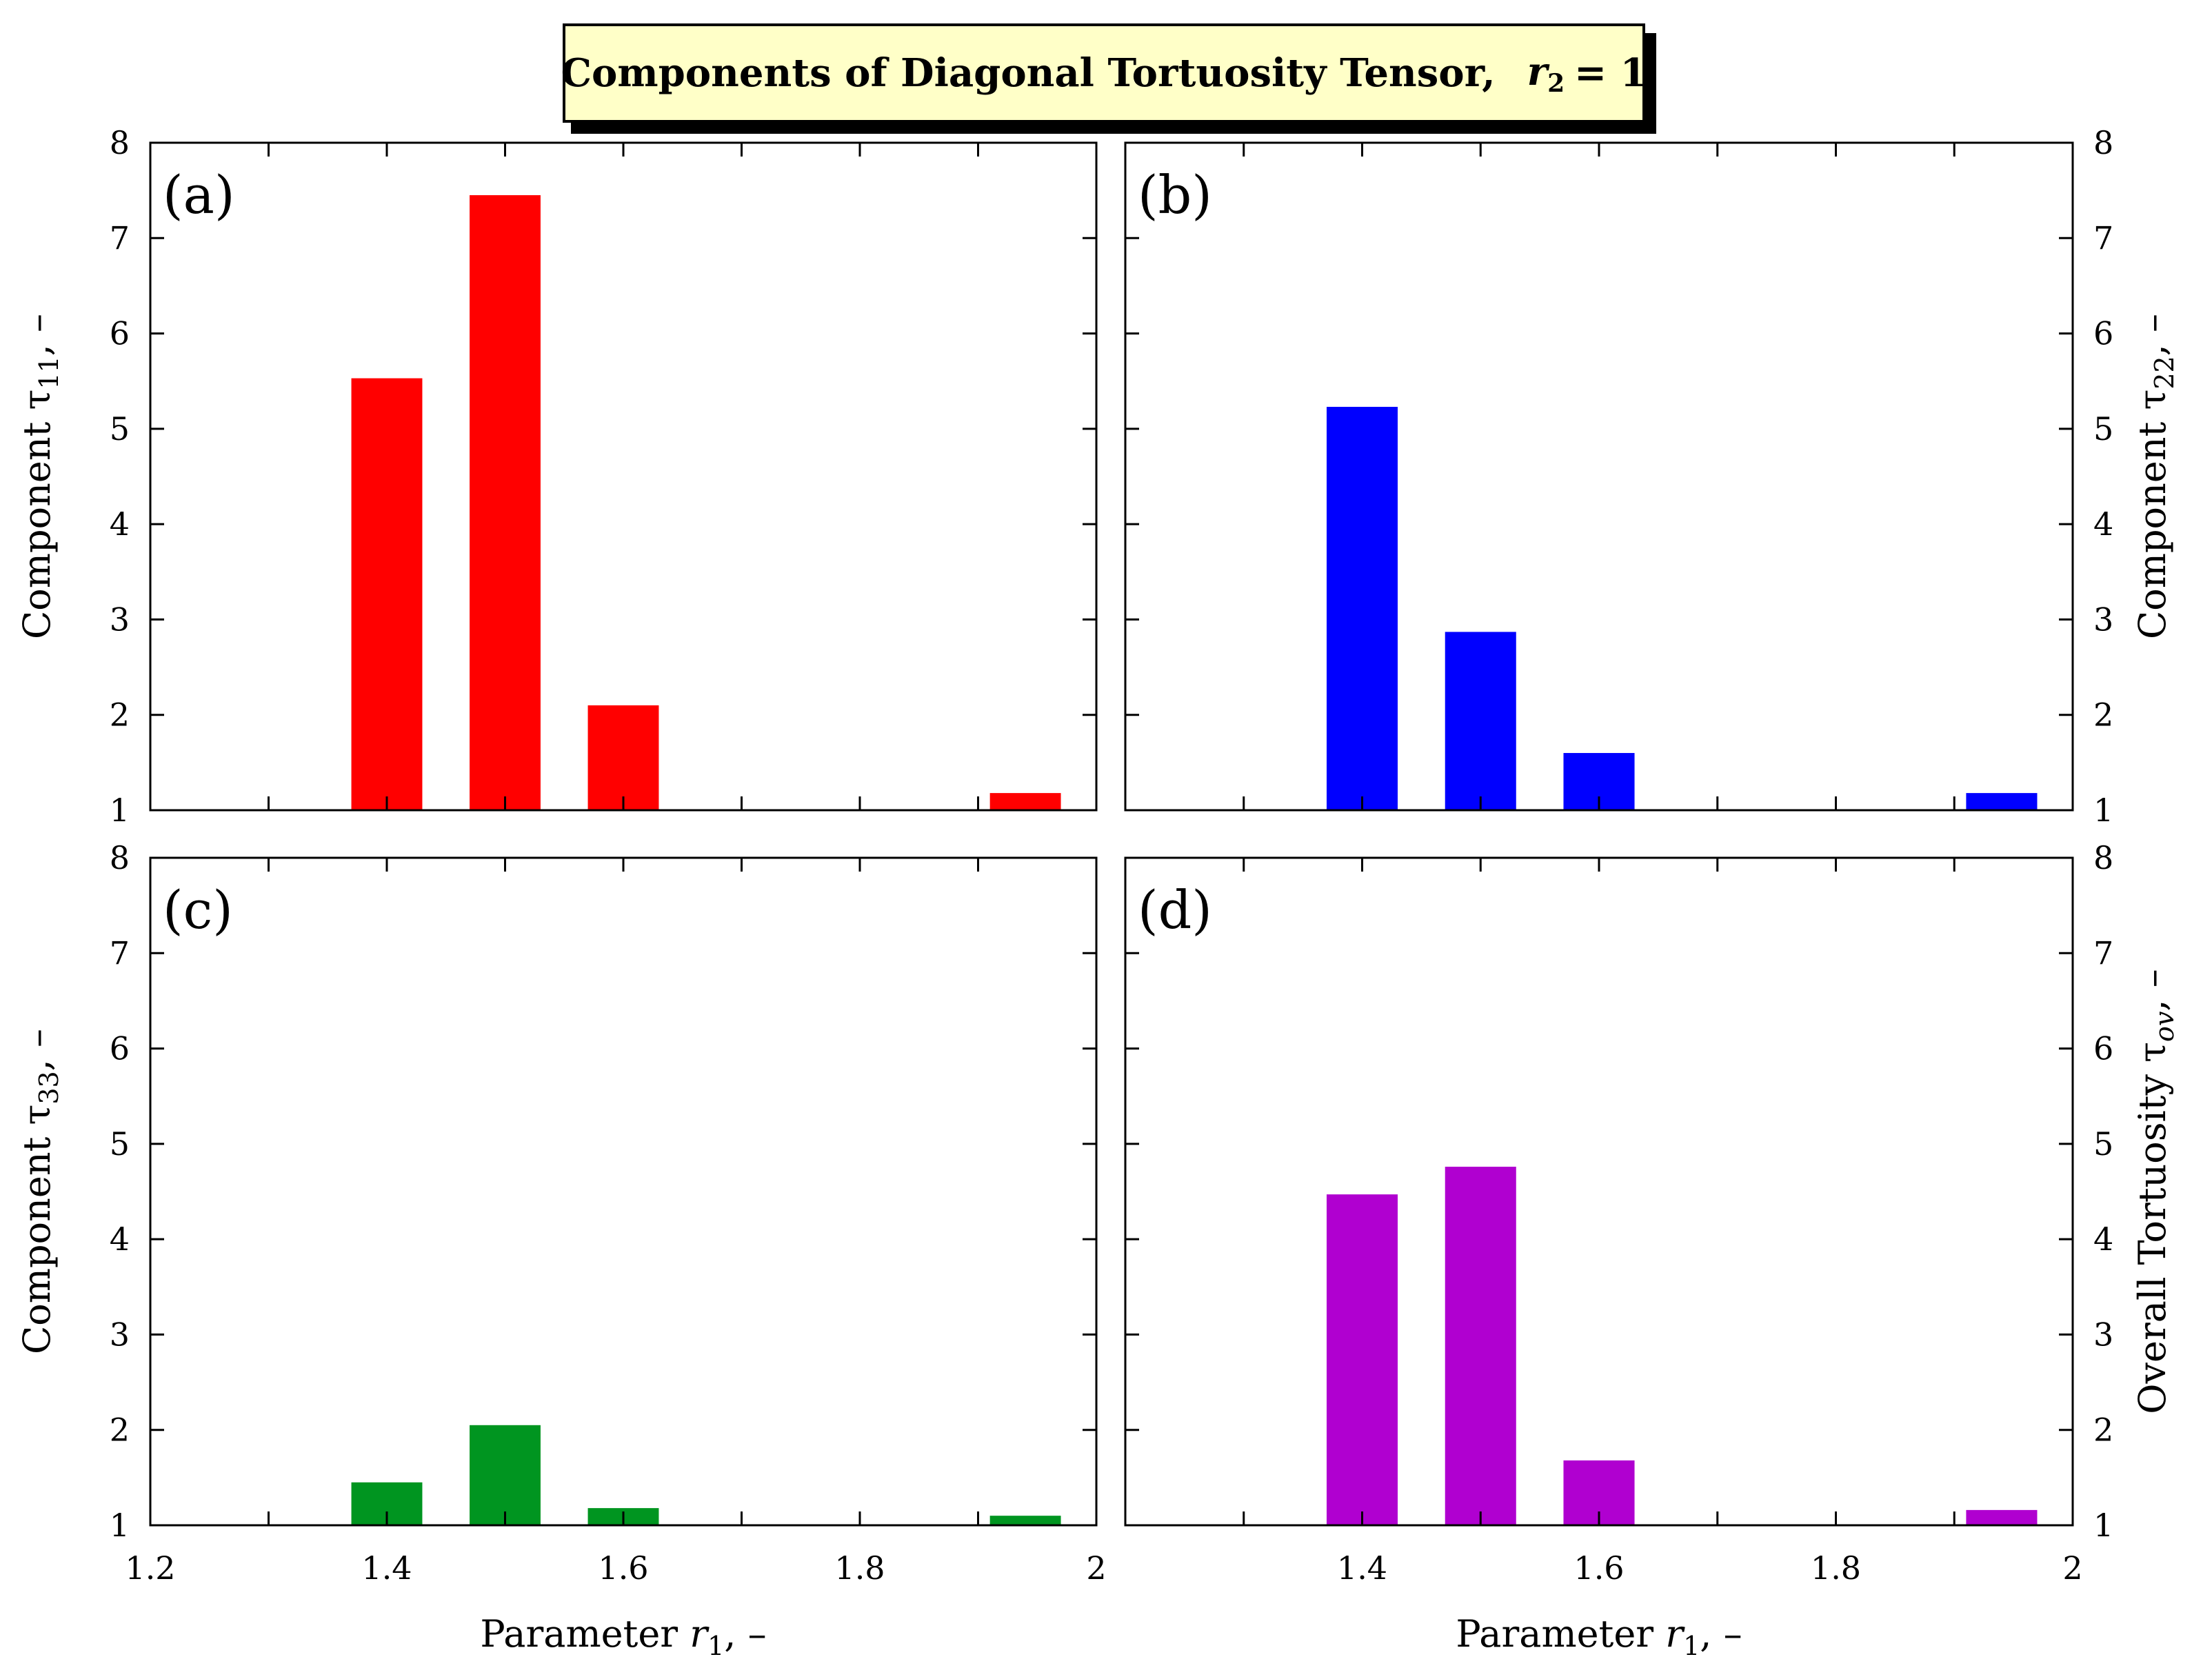 The image size is (2212, 1668). What do you see at coordinates (1175, 910) in the screenshot?
I see `panel-label: (d)` at bounding box center [1175, 910].